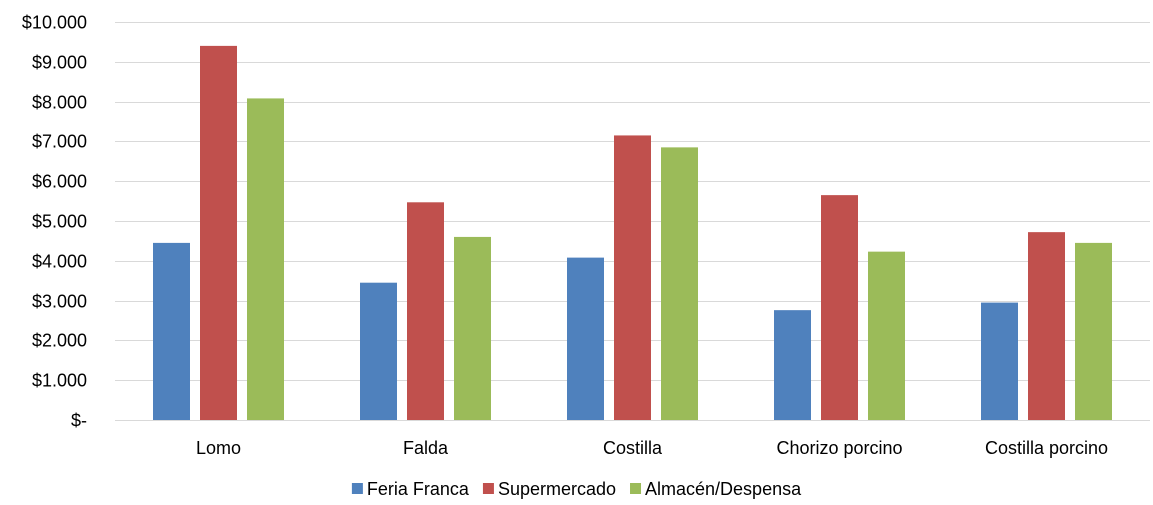 The width and height of the screenshot is (1153, 505). Describe the element at coordinates (633, 448) in the screenshot. I see `x-category-label: Costilla` at that location.